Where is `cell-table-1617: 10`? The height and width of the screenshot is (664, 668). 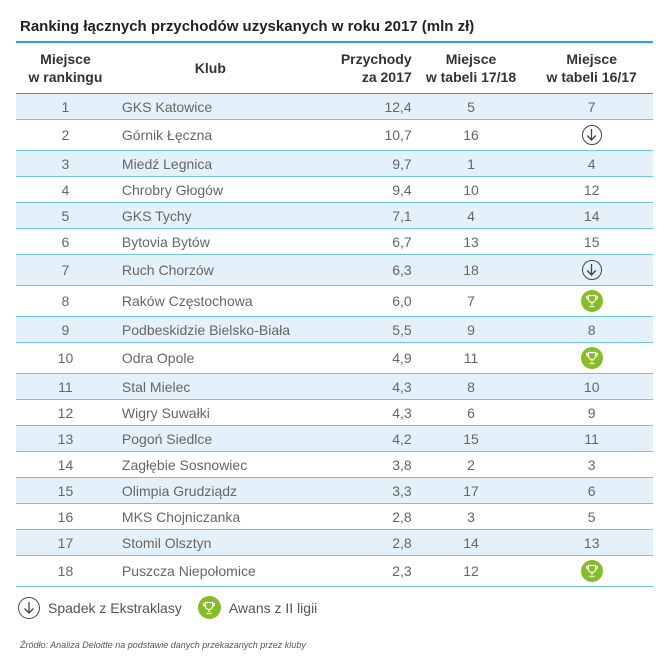
cell-table-1617: 10 is located at coordinates (591, 386).